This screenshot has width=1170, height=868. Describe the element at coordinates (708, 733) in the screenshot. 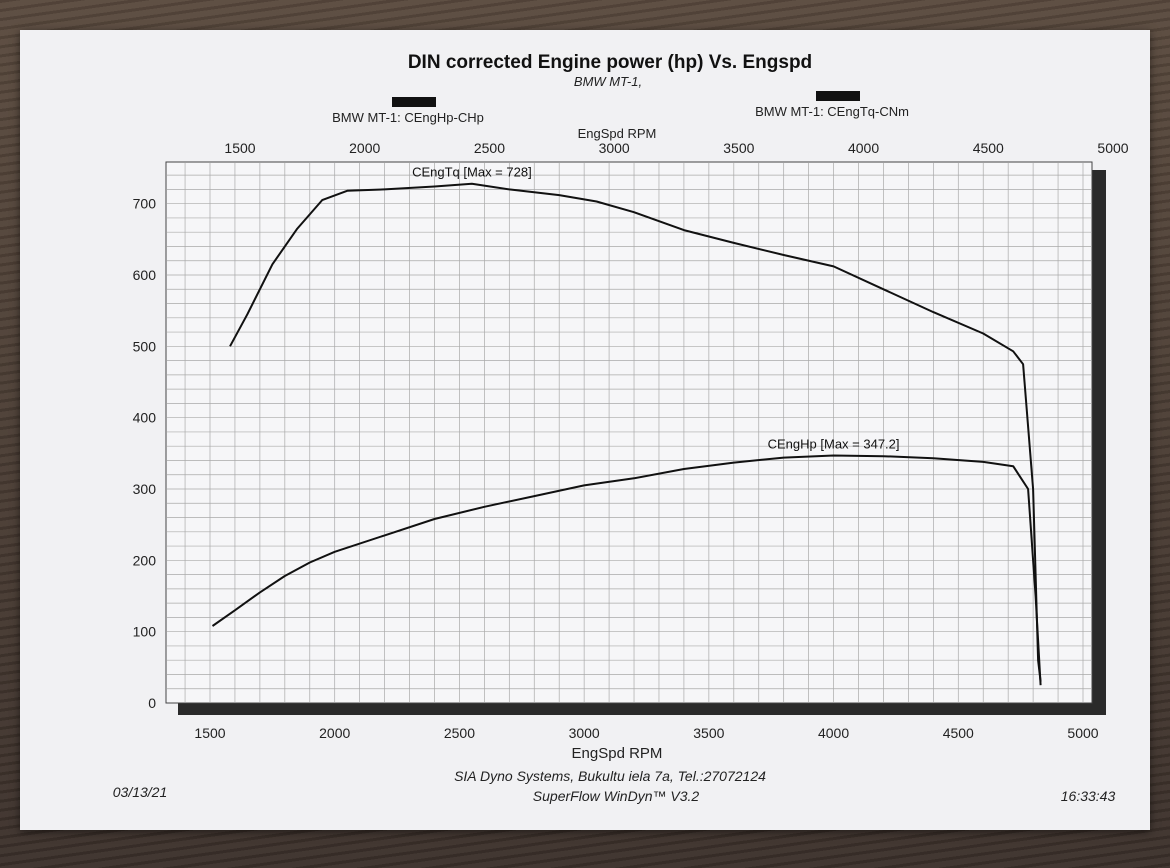

I see `x-tick-label: 3500` at that location.